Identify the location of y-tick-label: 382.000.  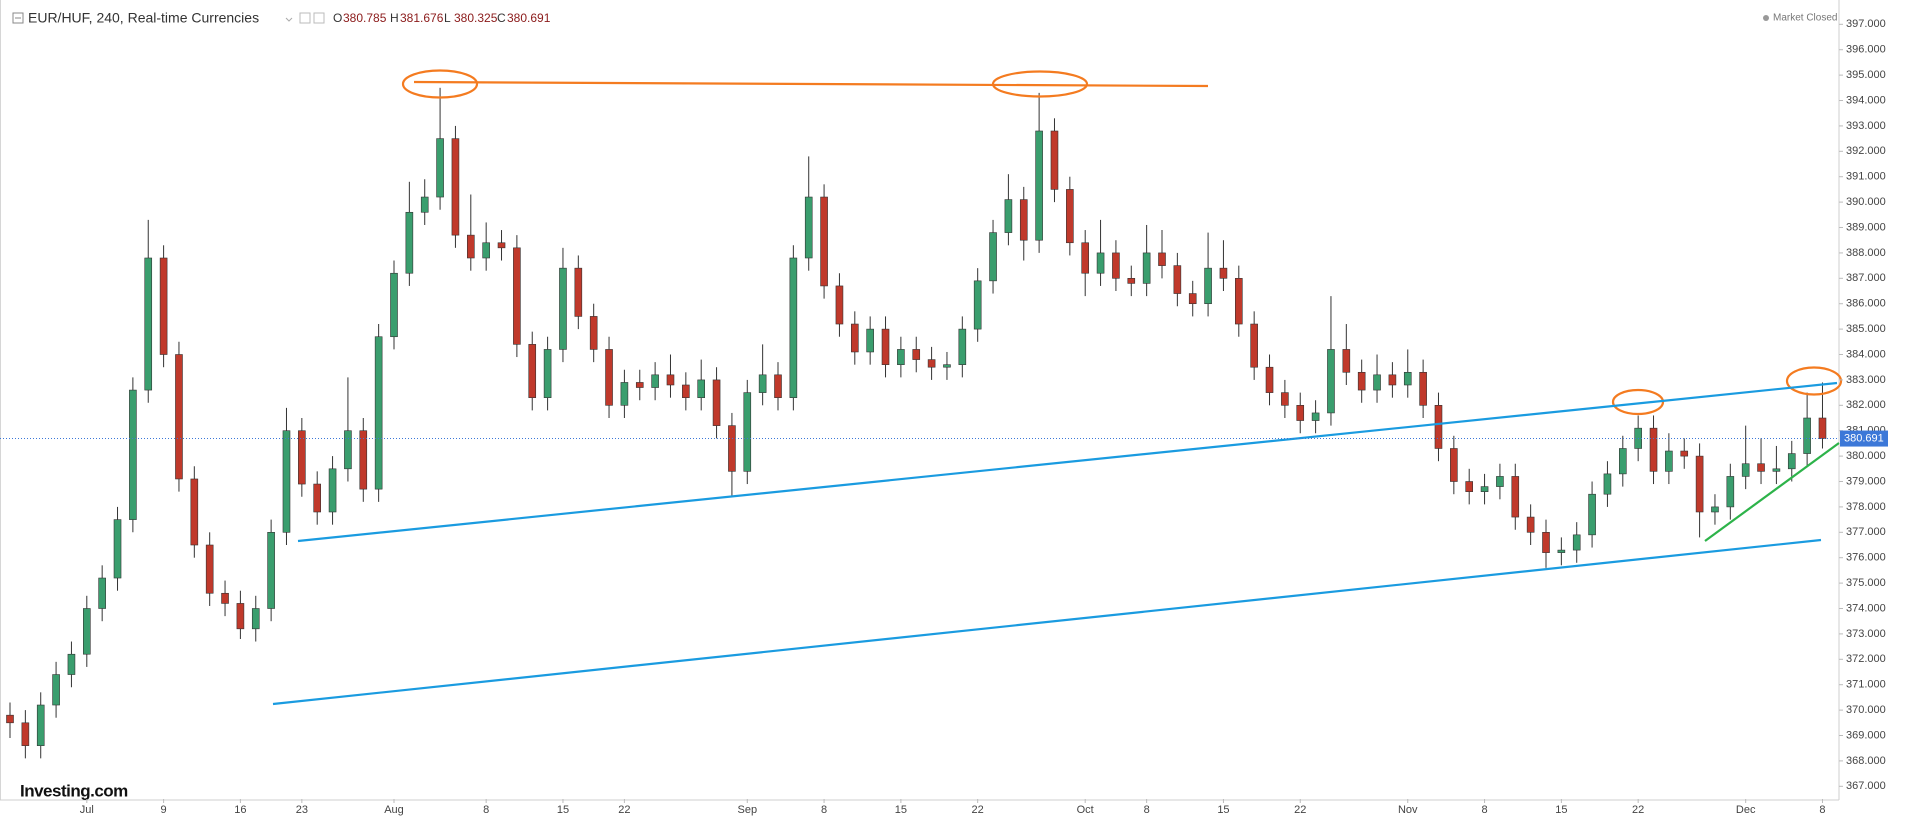
(1866, 405).